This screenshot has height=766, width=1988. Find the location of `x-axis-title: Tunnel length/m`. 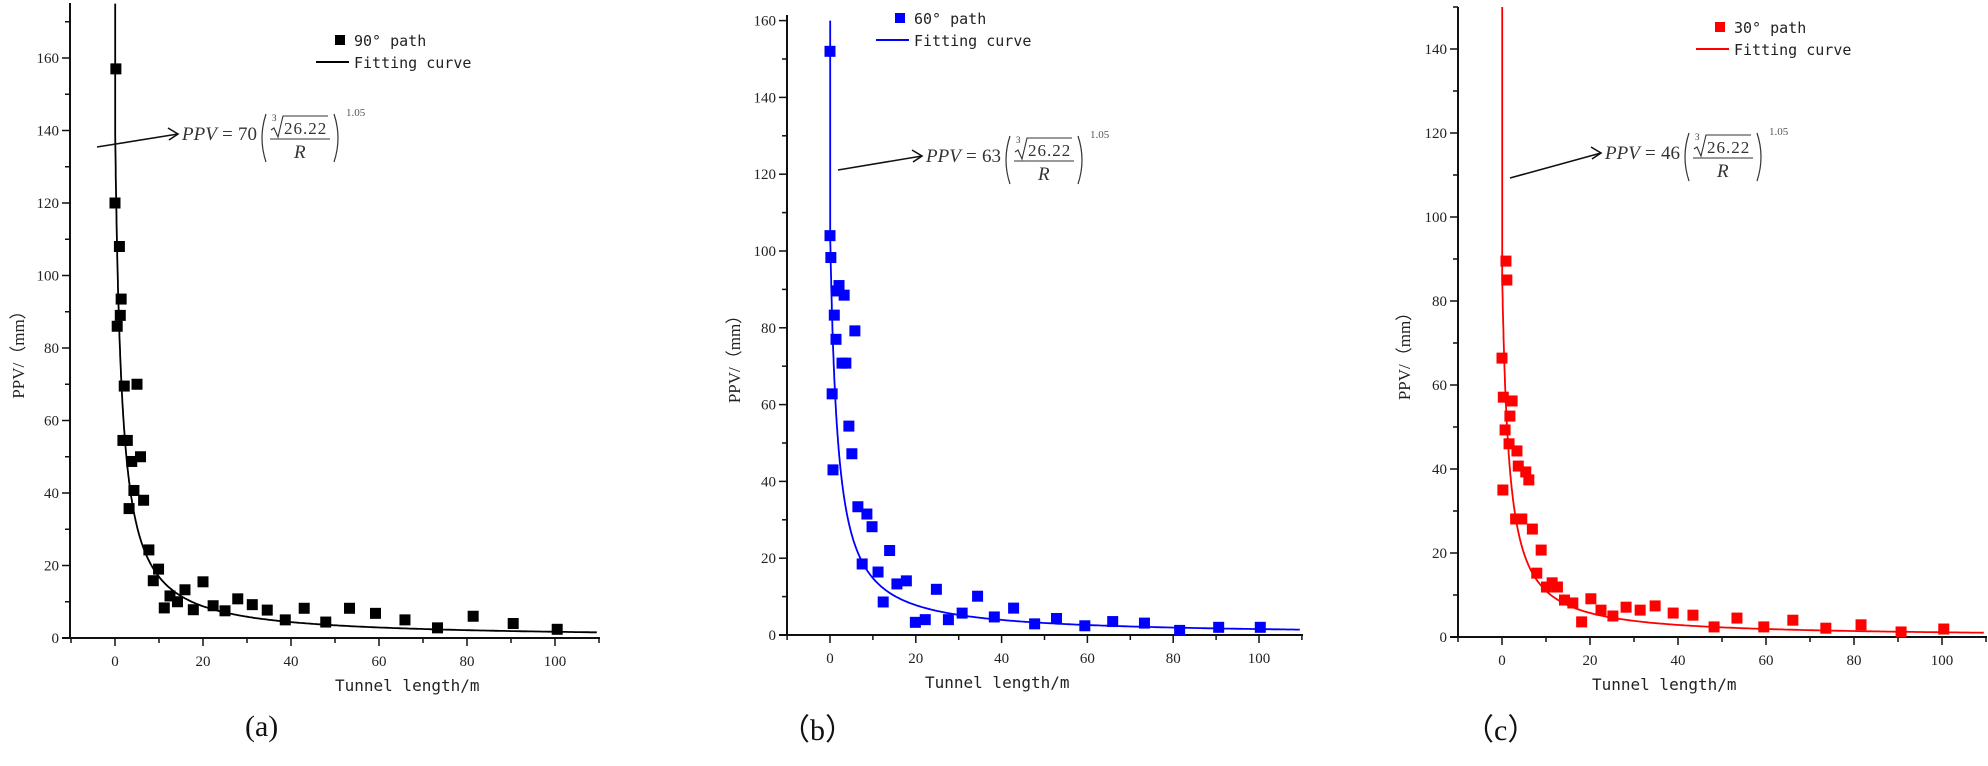

x-axis-title: Tunnel length/m is located at coordinates (1664, 684).